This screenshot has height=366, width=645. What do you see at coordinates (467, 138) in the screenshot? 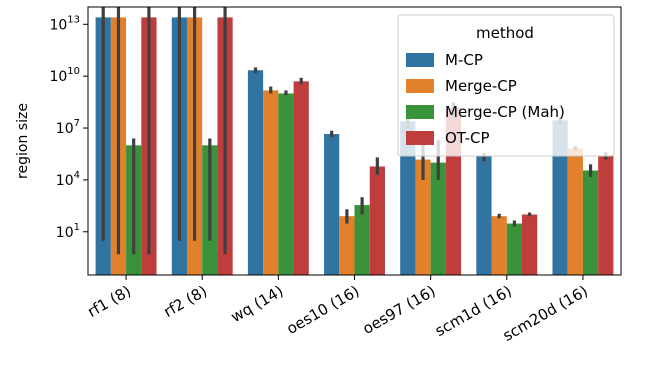
I see `legend-label: OT-CP` at bounding box center [467, 138].